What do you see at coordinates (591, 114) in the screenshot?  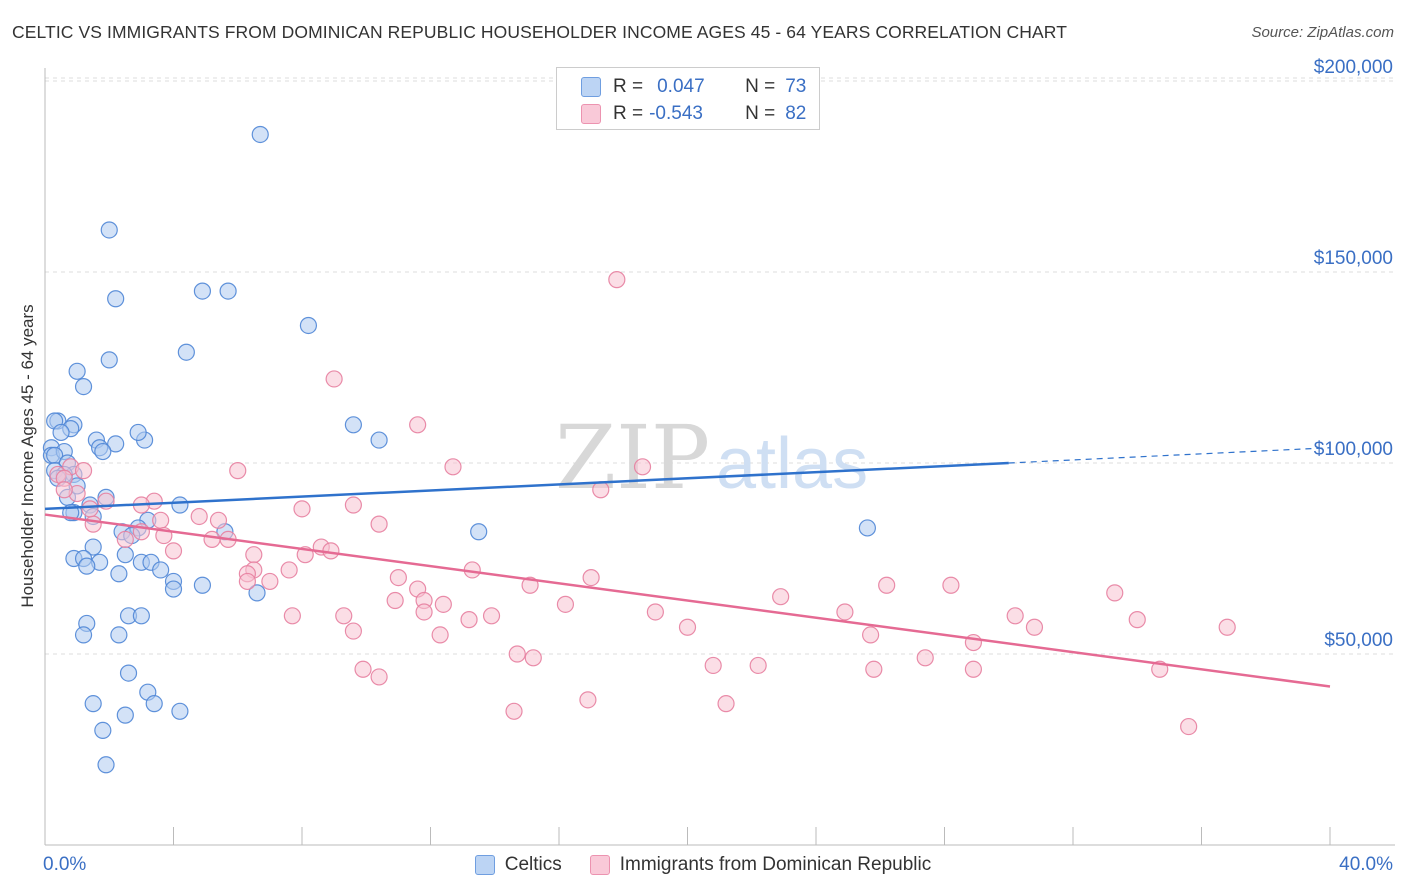 I see `legend-swatch-dominican` at bounding box center [591, 114].